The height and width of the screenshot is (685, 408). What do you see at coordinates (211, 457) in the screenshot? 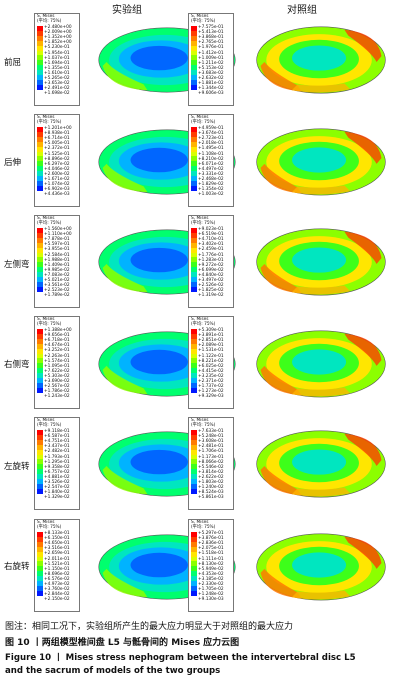
I see `legend-value: +1.173e-01` at bounding box center [211, 457].